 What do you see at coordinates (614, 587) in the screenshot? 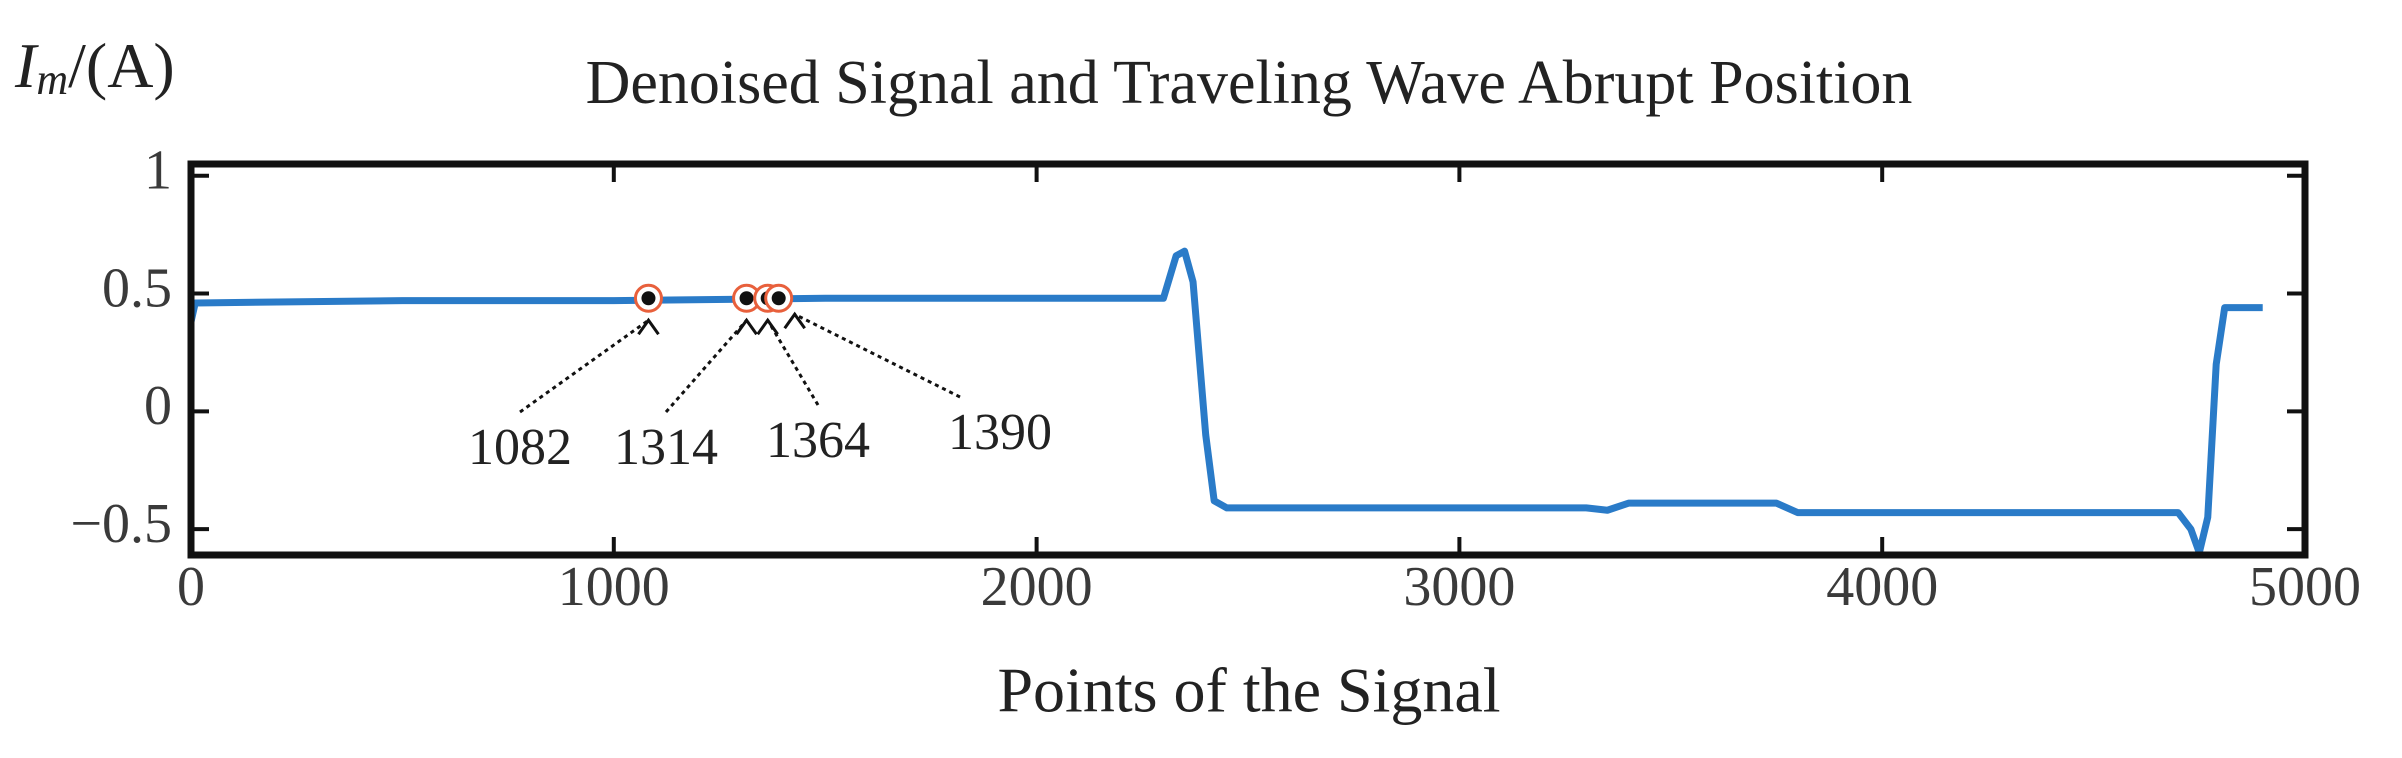
I see `x-tick-label: 1000` at bounding box center [614, 587].